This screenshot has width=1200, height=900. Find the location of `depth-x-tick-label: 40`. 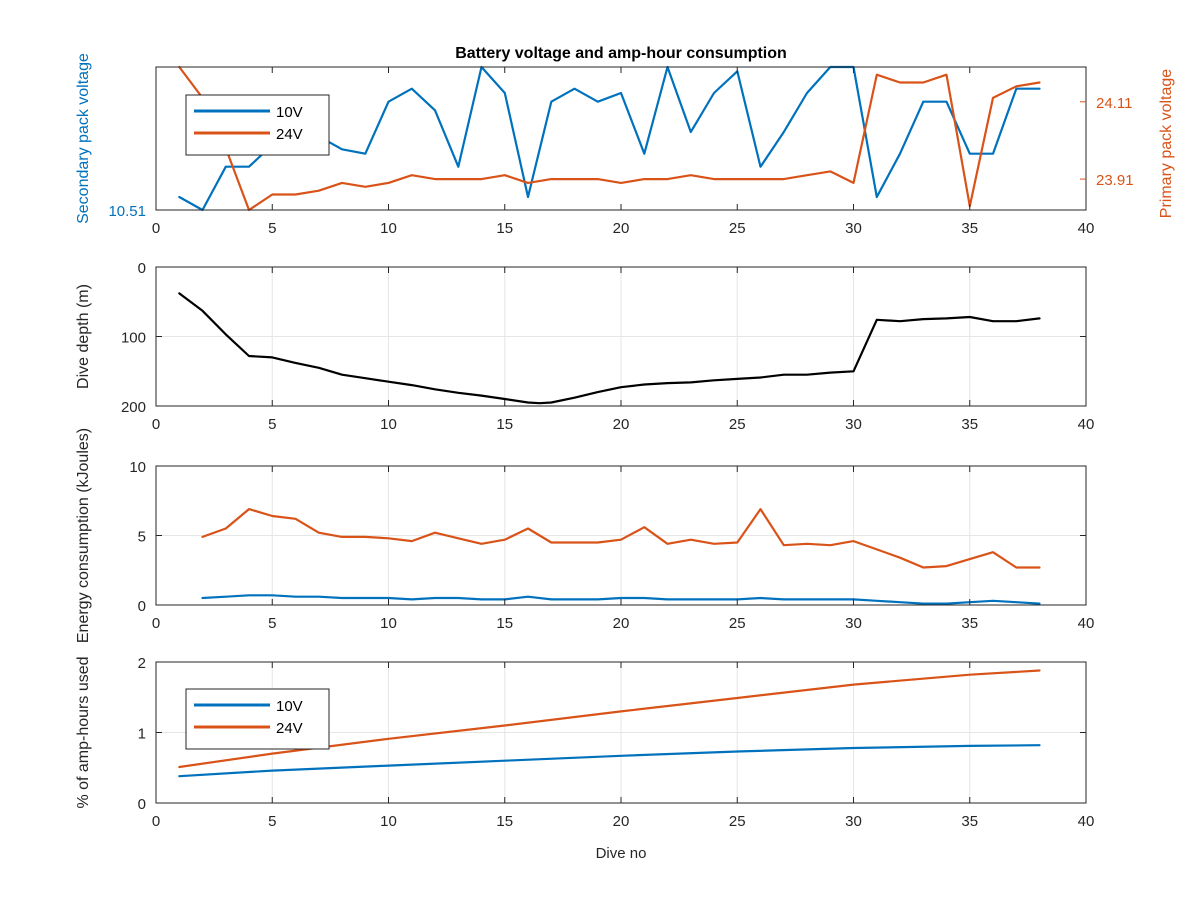

depth-x-tick-label: 40 is located at coordinates (1086, 424).